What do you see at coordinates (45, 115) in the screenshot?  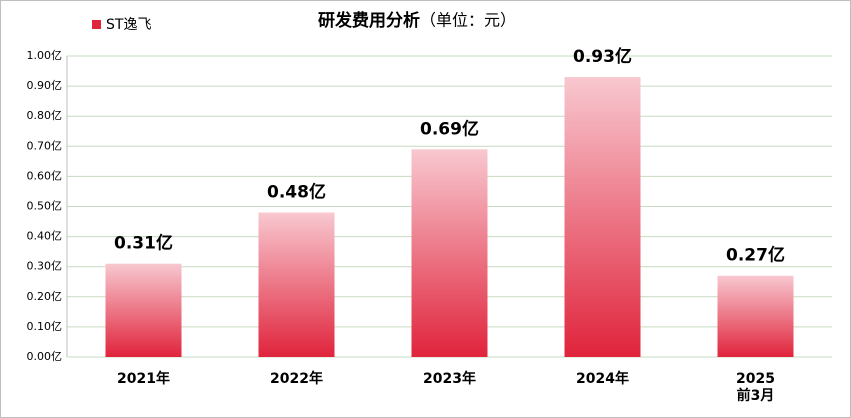 I see `y-tick-label: 0.80亿` at bounding box center [45, 115].